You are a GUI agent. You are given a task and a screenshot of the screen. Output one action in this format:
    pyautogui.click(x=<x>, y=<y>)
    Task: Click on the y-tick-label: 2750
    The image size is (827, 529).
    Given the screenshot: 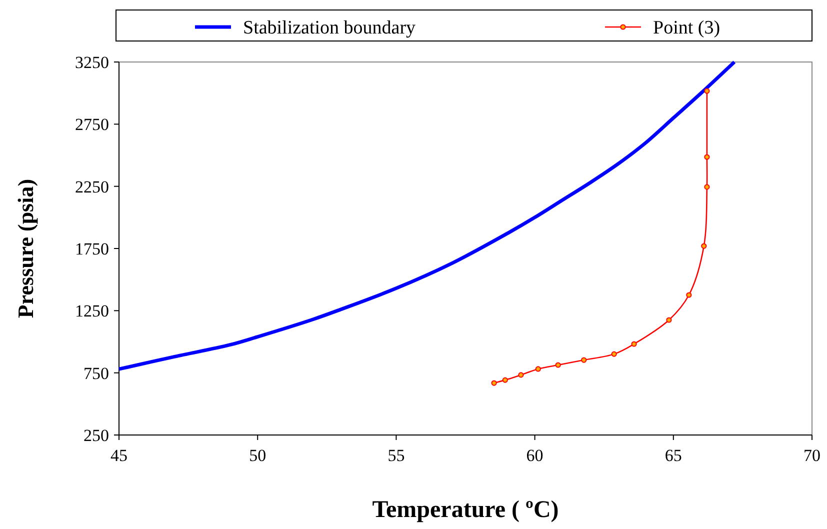 What is the action you would take?
    pyautogui.click(x=92, y=124)
    